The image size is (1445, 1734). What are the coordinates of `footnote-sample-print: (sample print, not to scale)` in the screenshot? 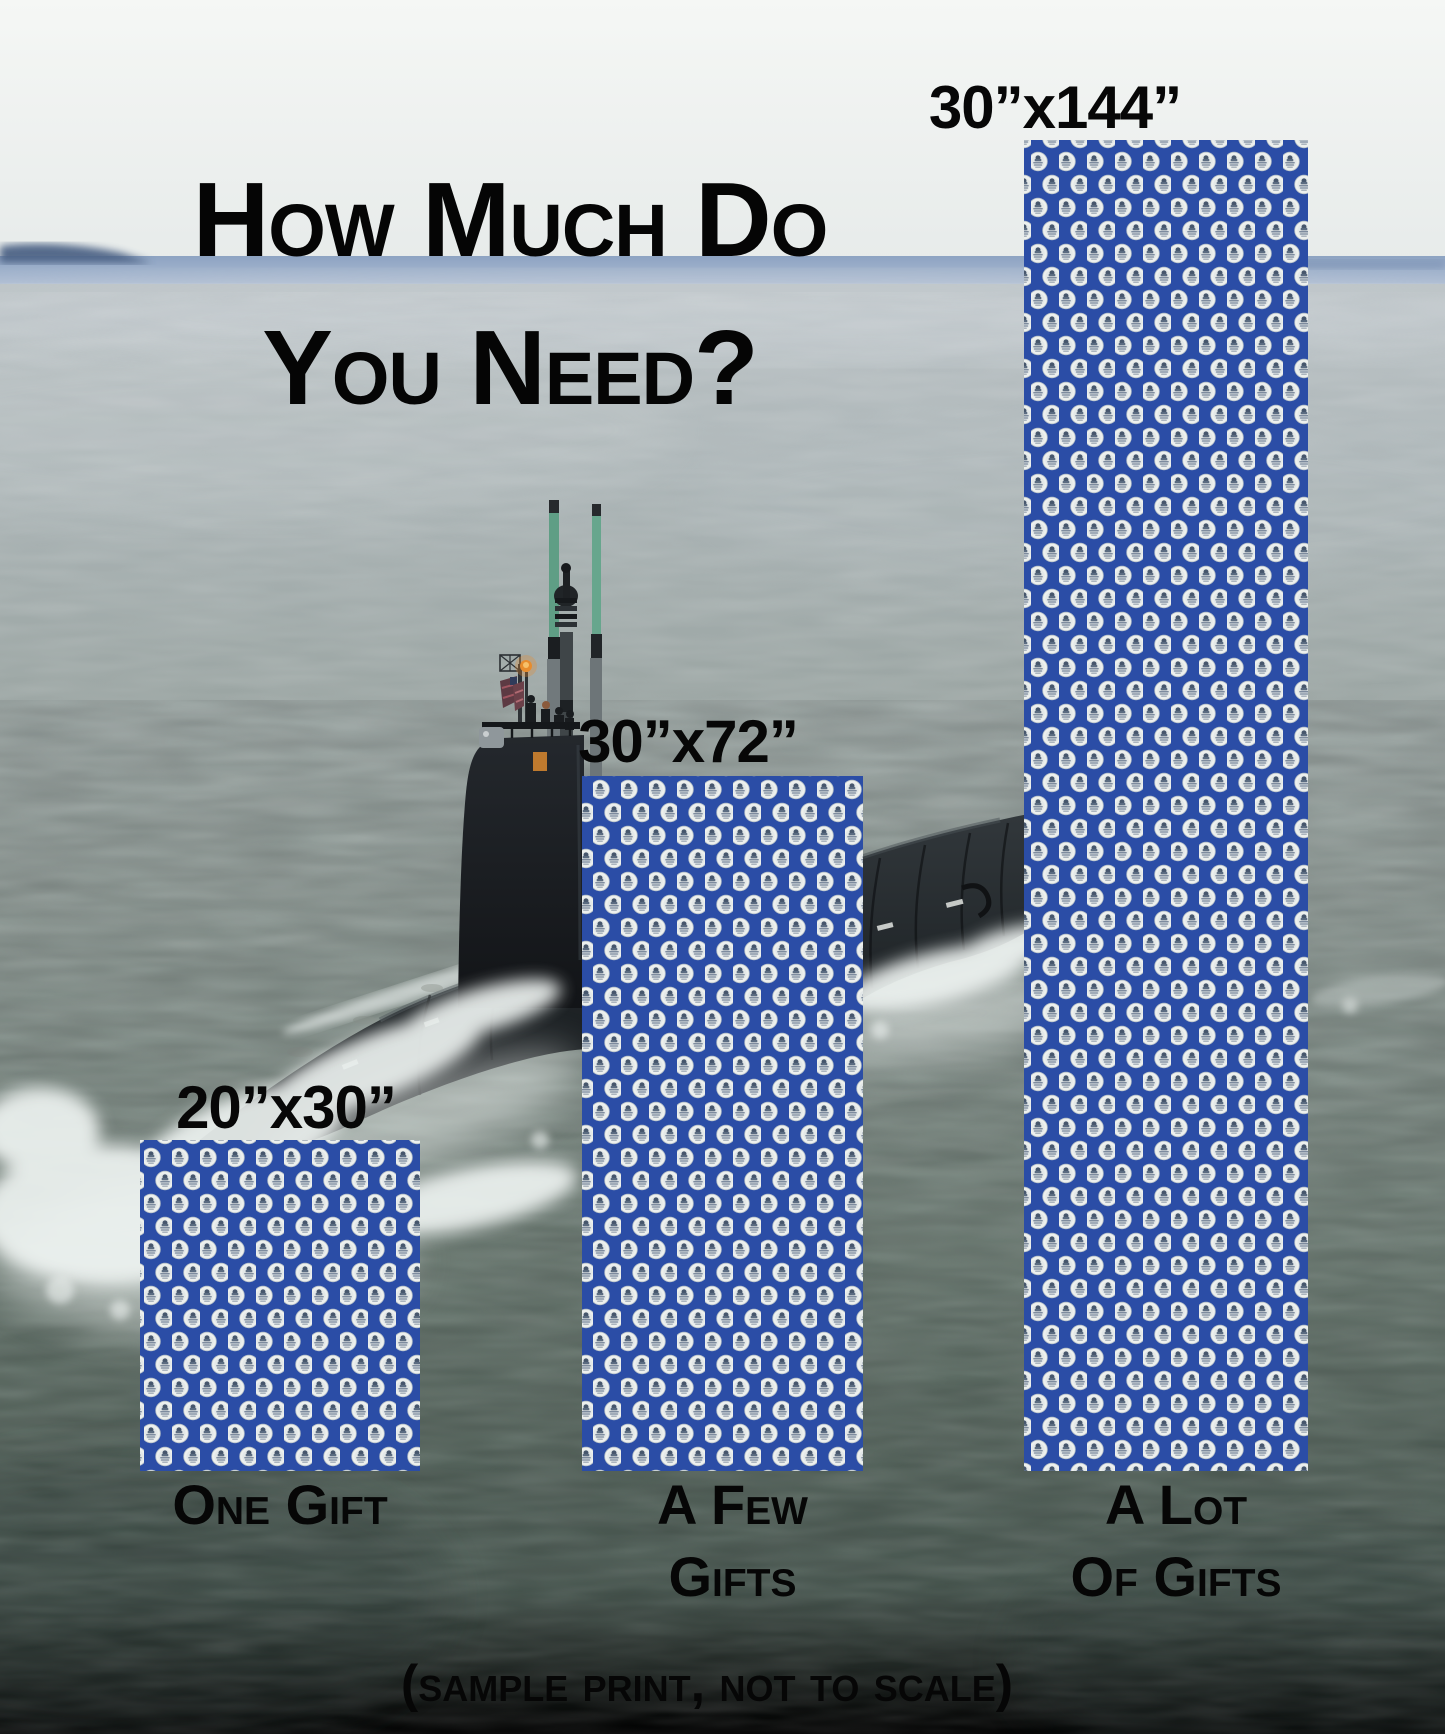 It's located at (707, 1684).